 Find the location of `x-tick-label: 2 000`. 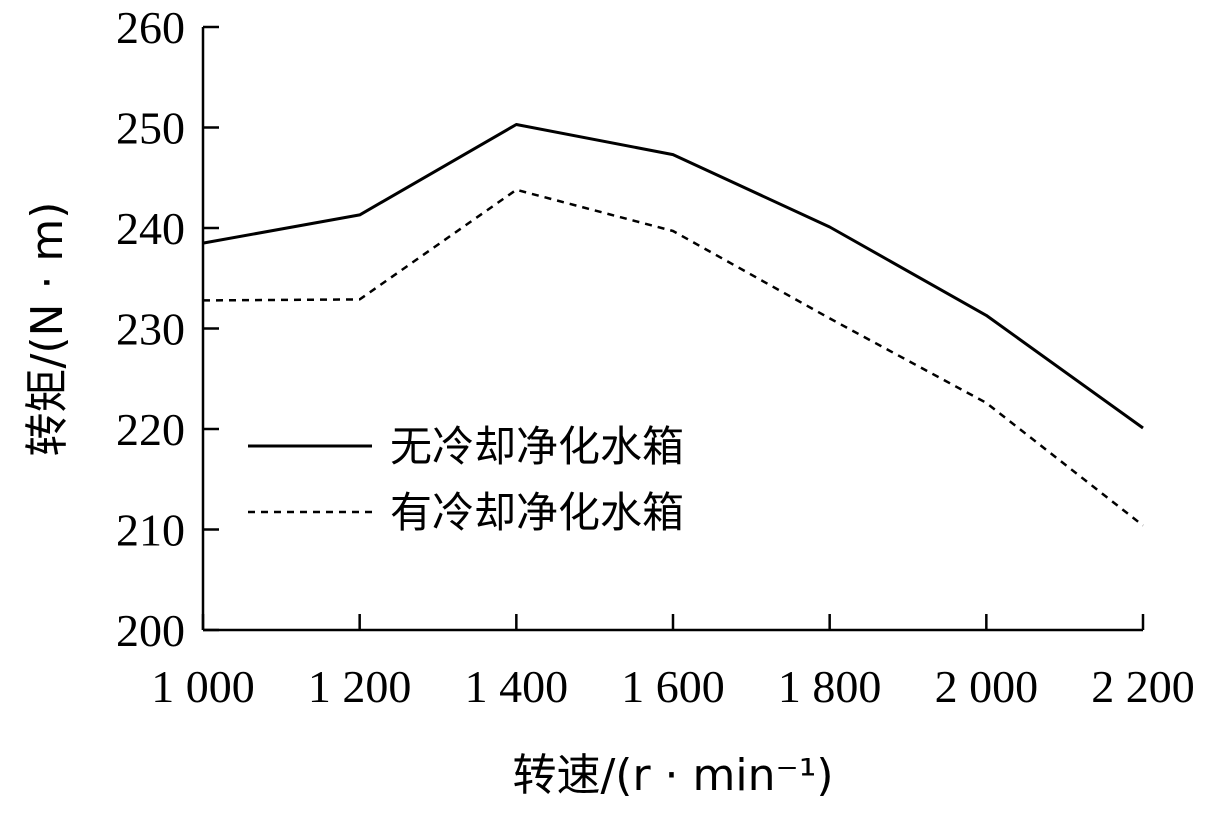

x-tick-label: 2 000 is located at coordinates (987, 686).